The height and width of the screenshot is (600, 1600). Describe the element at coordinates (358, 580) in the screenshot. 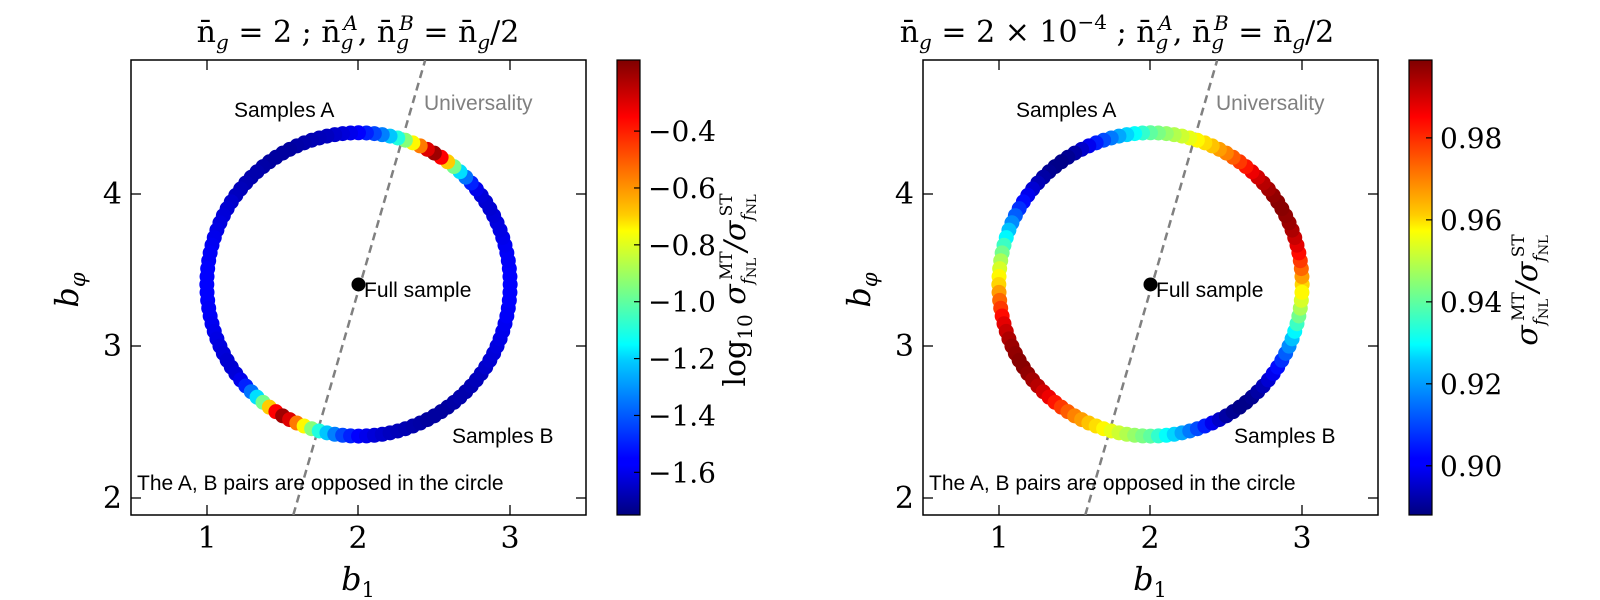

I see `panel-1-x-axis-label: b1` at that location.